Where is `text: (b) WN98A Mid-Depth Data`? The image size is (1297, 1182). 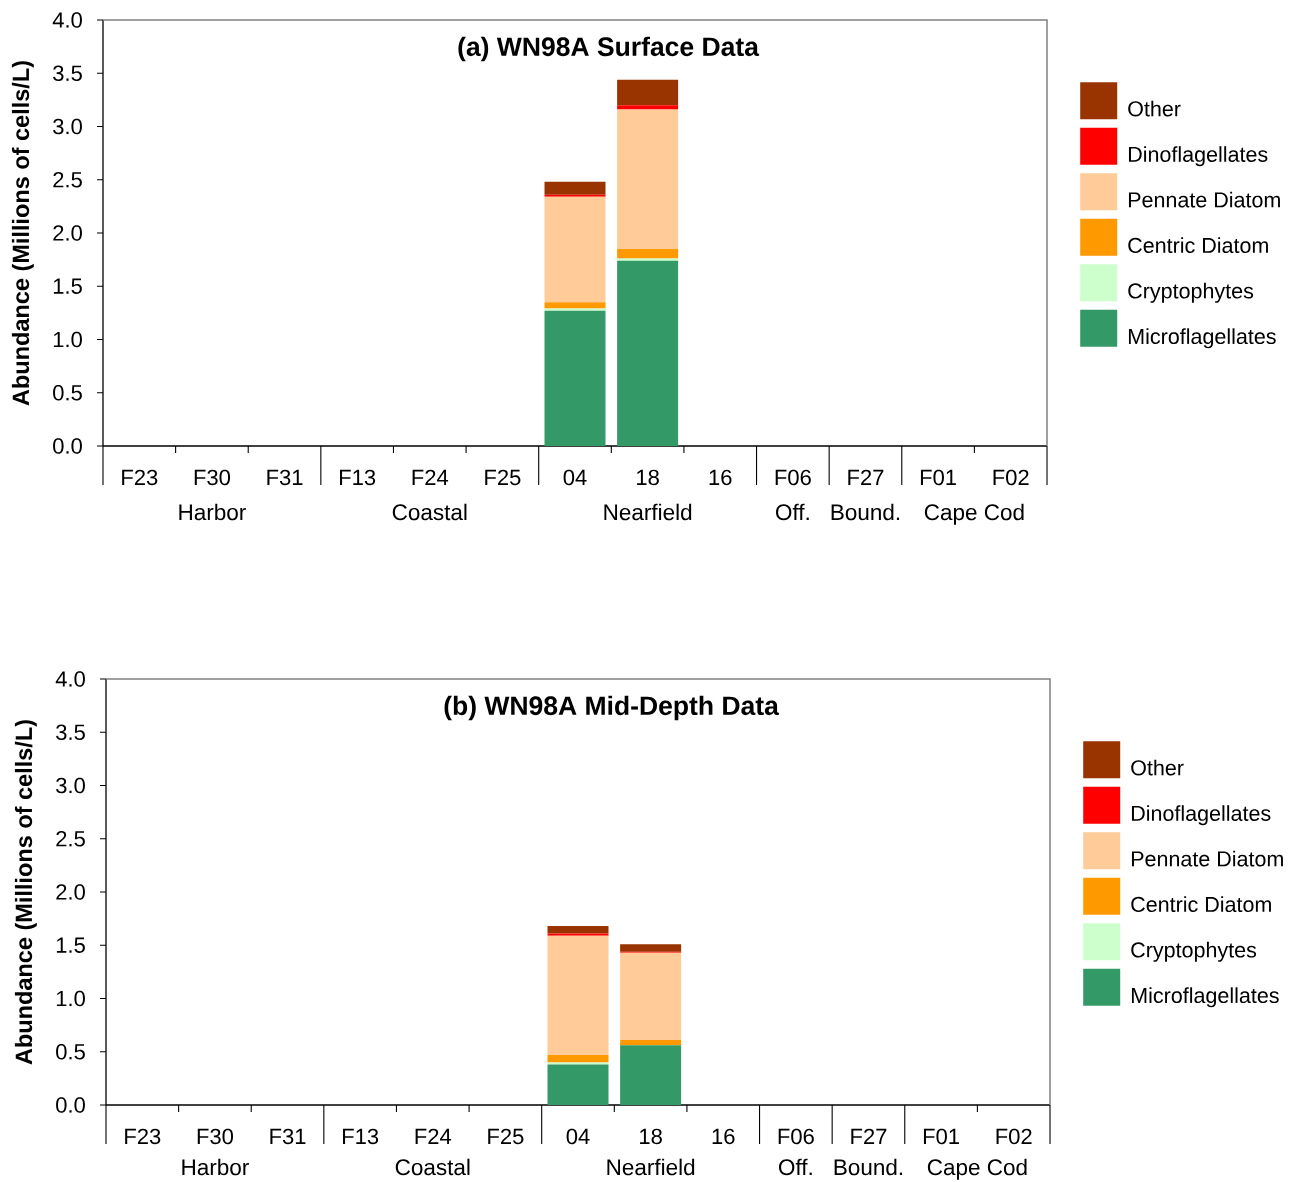 text: (b) WN98A Mid-Depth Data is located at coordinates (612, 708).